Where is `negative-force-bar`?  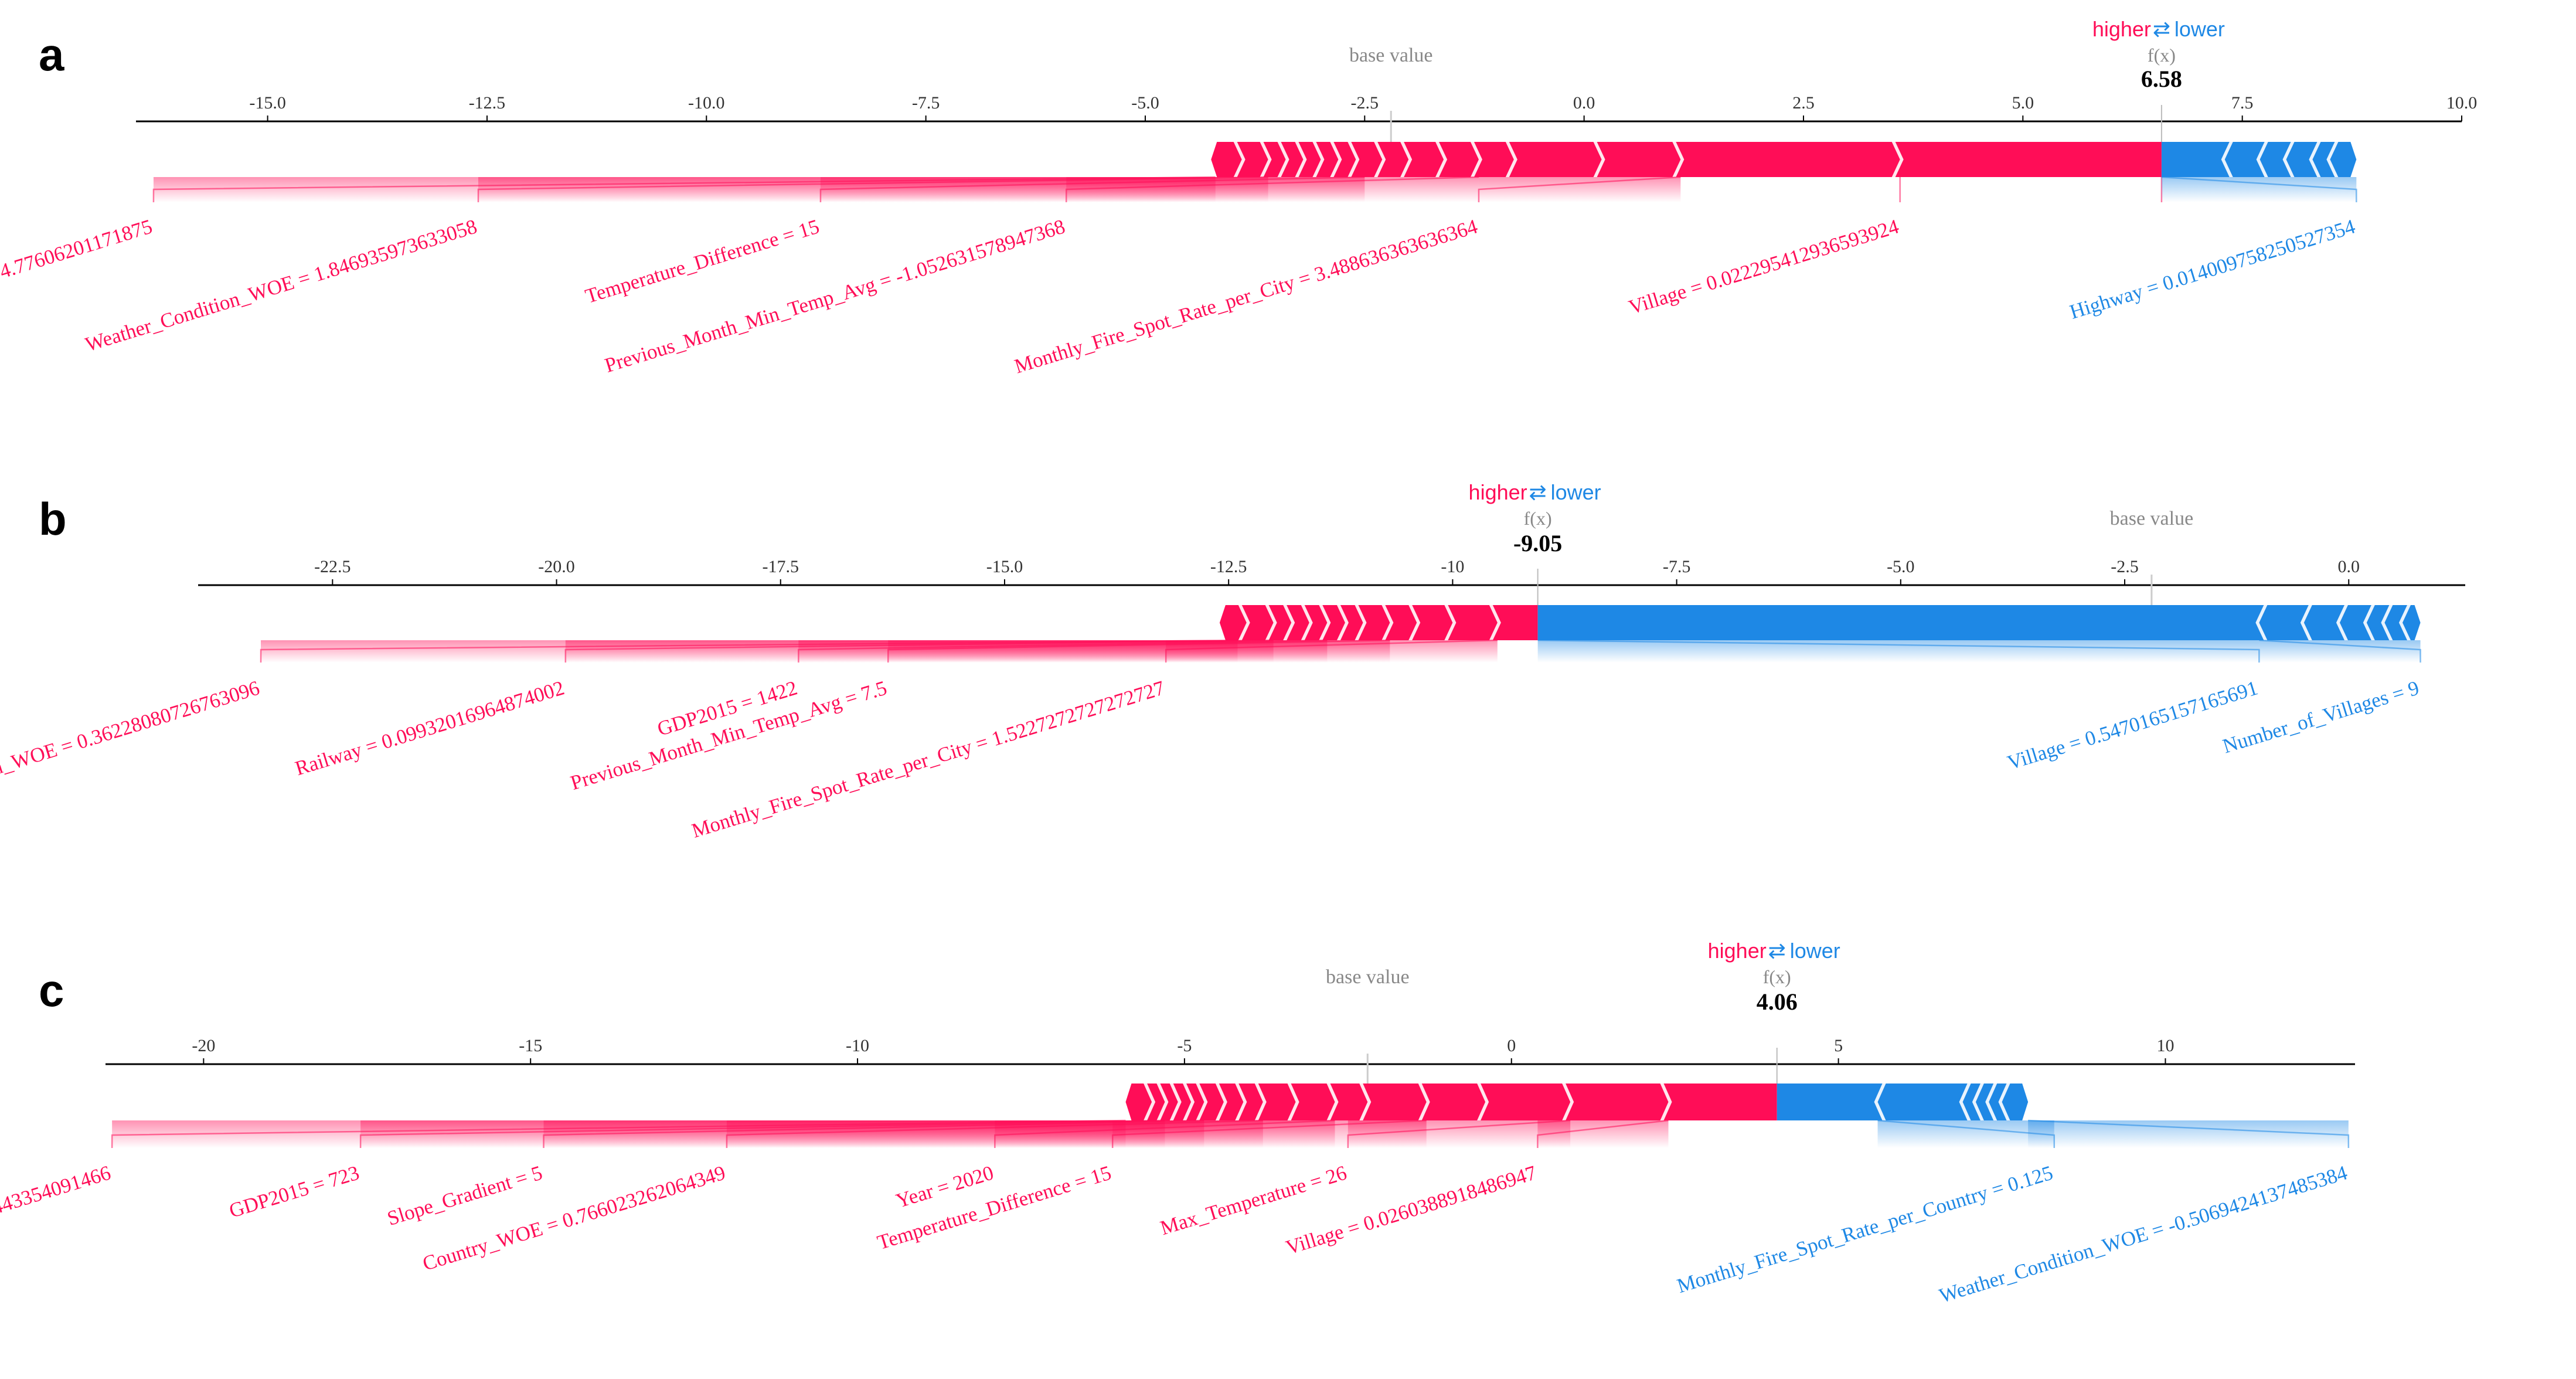
negative-force-bar is located at coordinates (1979, 622).